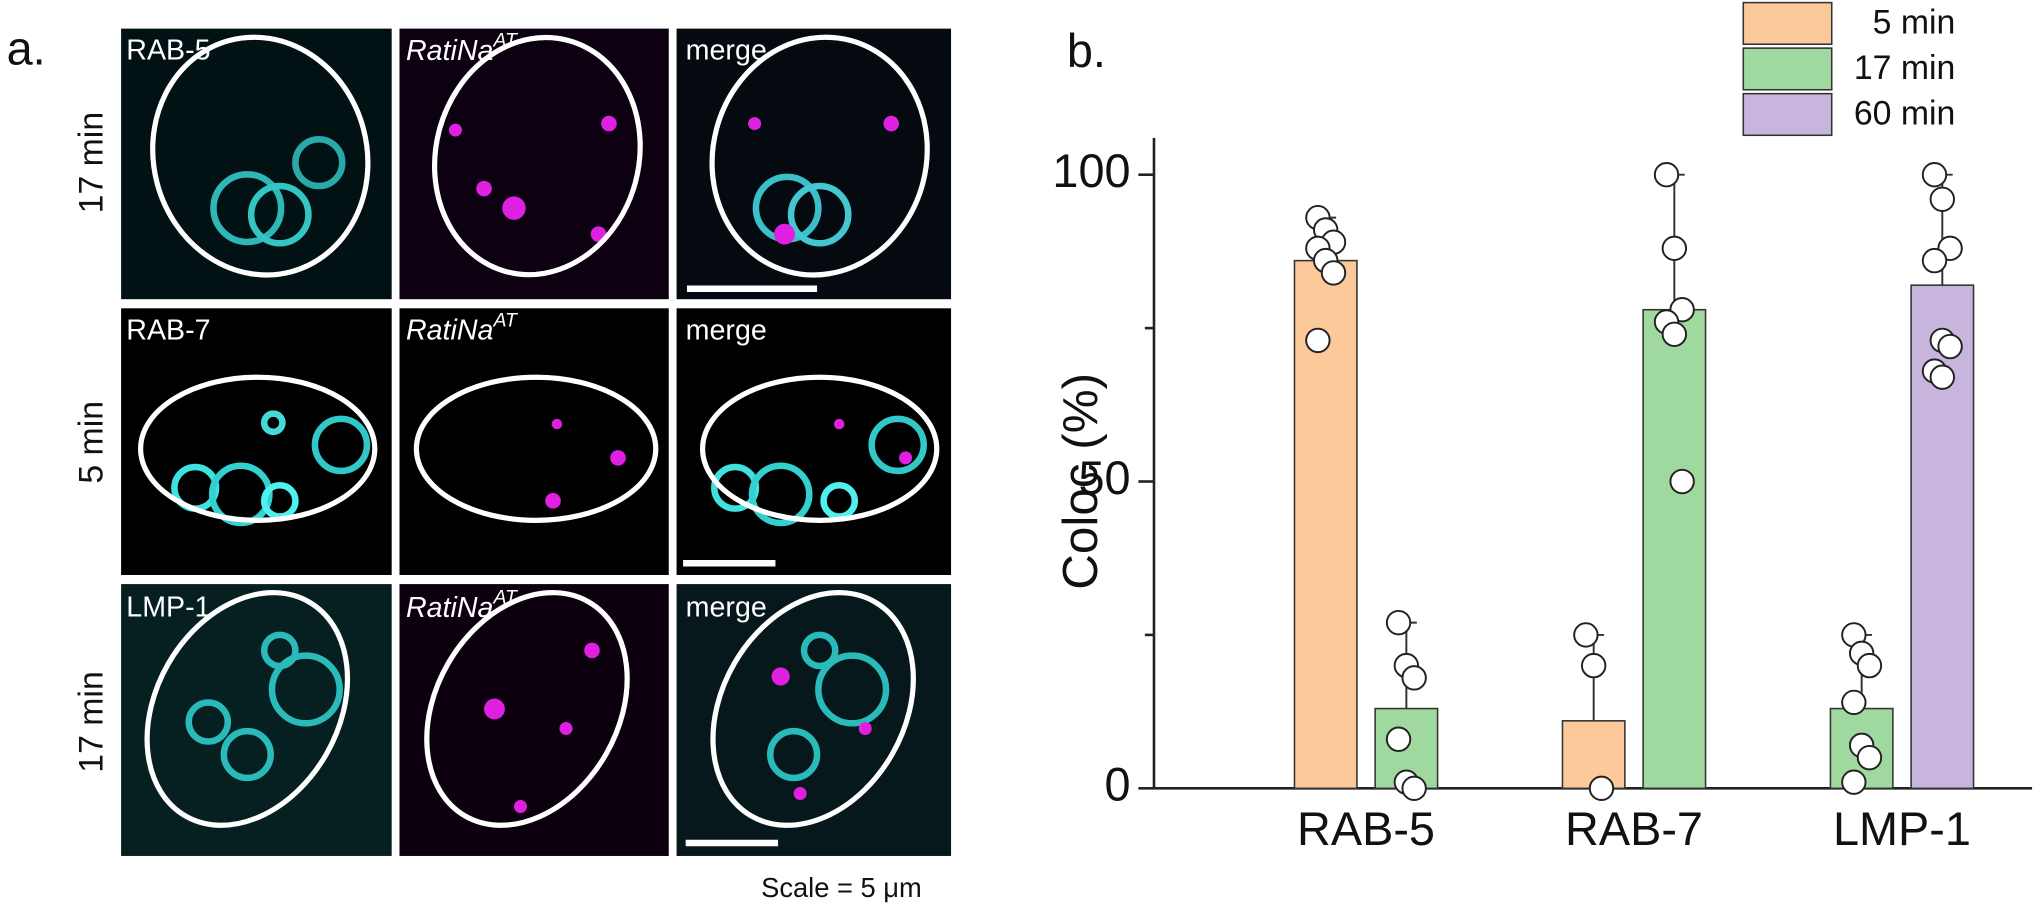 The width and height of the screenshot is (2040, 908). What do you see at coordinates (92, 442) in the screenshot?
I see `row-time-label: 5 min` at bounding box center [92, 442].